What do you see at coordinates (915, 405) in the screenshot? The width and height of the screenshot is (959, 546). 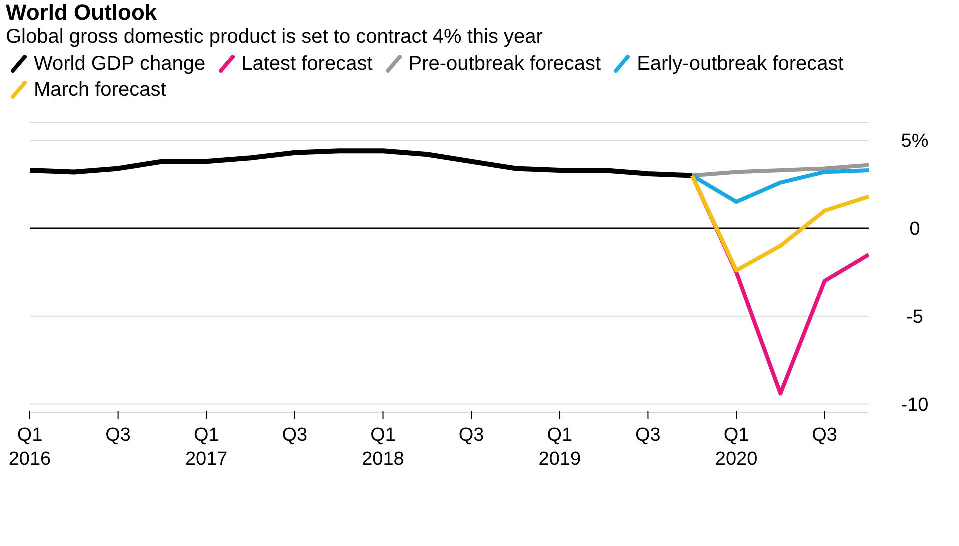 I see `y-tick-label: -10` at bounding box center [915, 405].